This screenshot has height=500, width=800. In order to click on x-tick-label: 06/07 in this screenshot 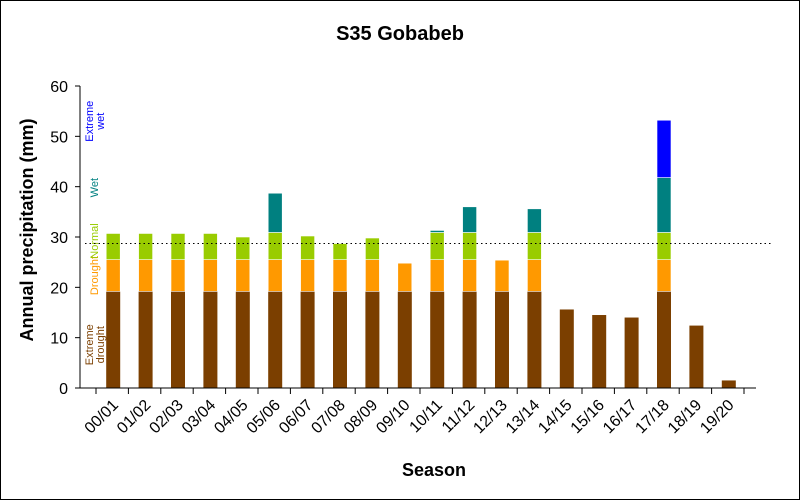, I will do `click(296, 417)`.